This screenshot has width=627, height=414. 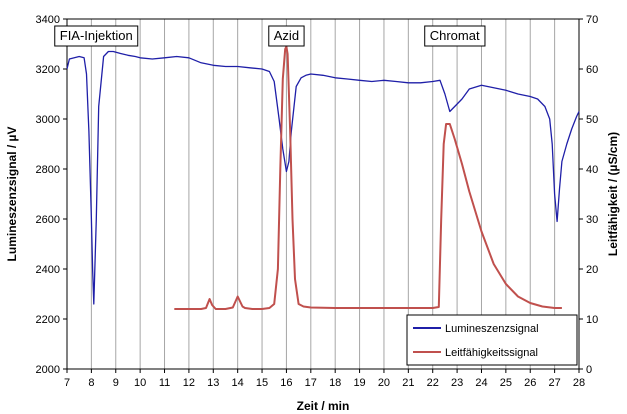 What do you see at coordinates (51, 195) in the screenshot?
I see `left-y-axis-ticks: 2000 2200 2400 2600 2800 3000 3200 3400` at bounding box center [51, 195].